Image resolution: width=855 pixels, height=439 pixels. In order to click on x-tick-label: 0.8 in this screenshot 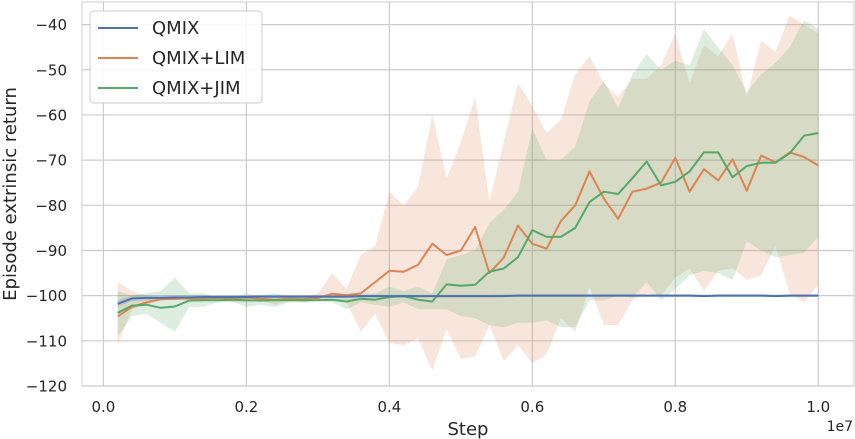, I will do `click(675, 407)`.